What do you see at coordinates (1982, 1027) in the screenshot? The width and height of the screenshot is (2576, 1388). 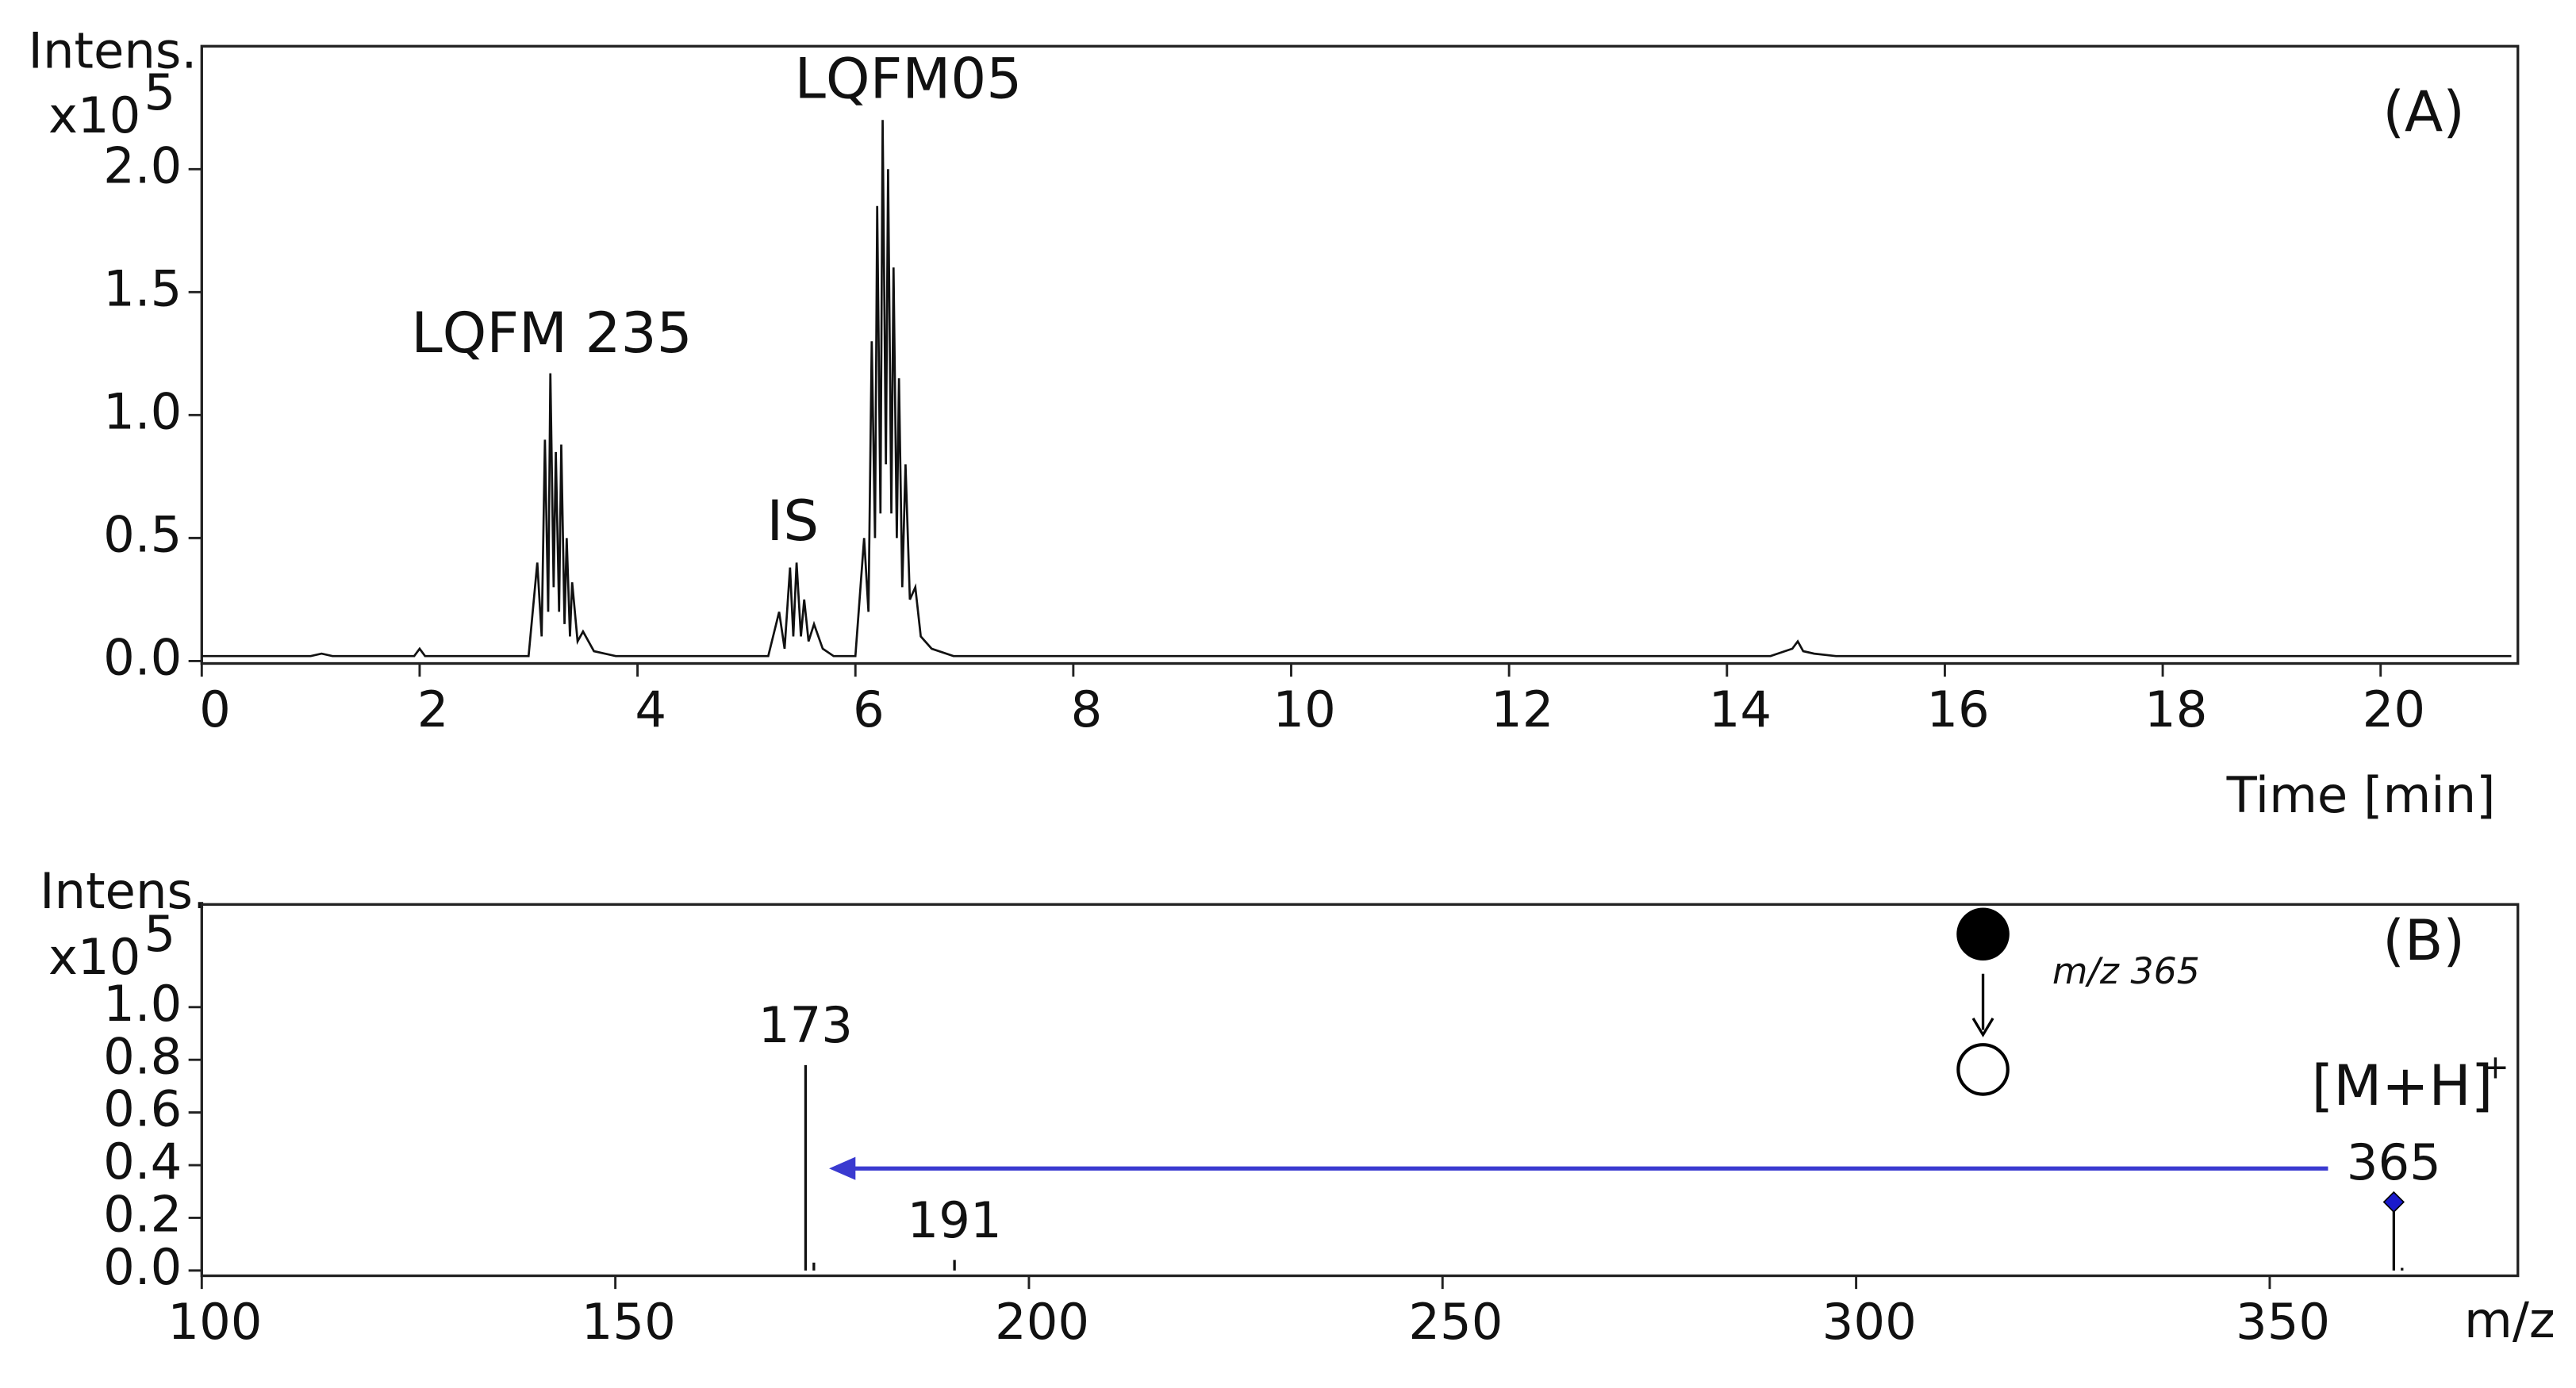 I see `scheme-arrowhead` at bounding box center [1982, 1027].